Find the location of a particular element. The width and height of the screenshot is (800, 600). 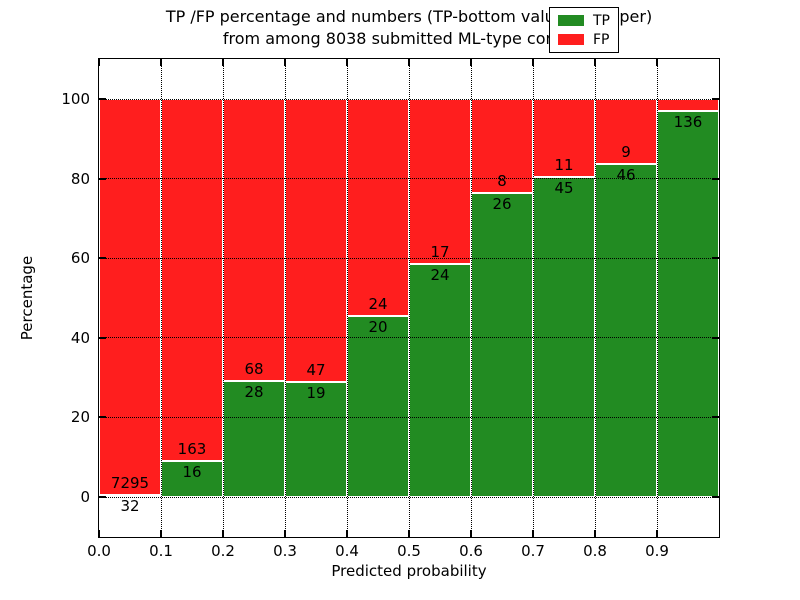

bar-label-tp: 26 is located at coordinates (502, 203).